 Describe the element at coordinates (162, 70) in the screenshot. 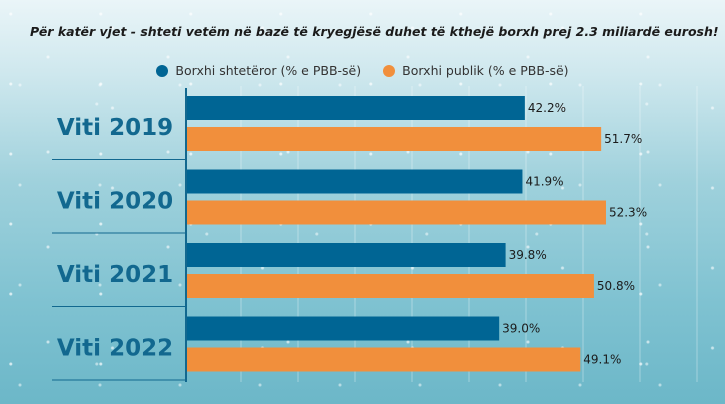

I see `legend-swatch-state-debt` at that location.